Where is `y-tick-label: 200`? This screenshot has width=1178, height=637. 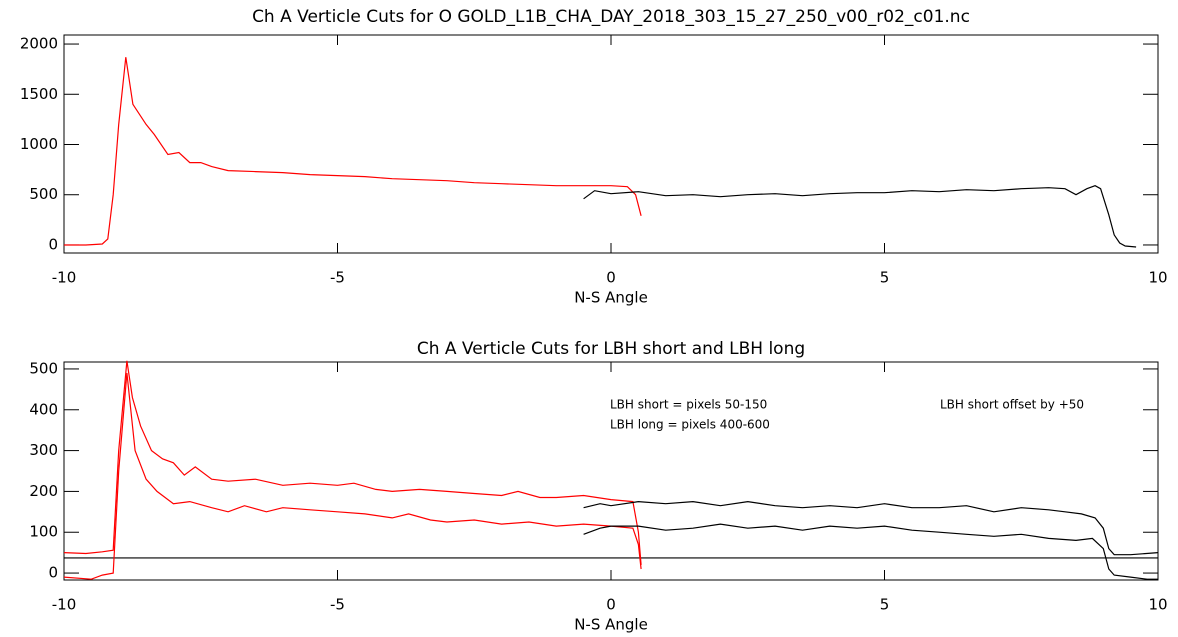
y-tick-label: 200 is located at coordinates (43, 491).